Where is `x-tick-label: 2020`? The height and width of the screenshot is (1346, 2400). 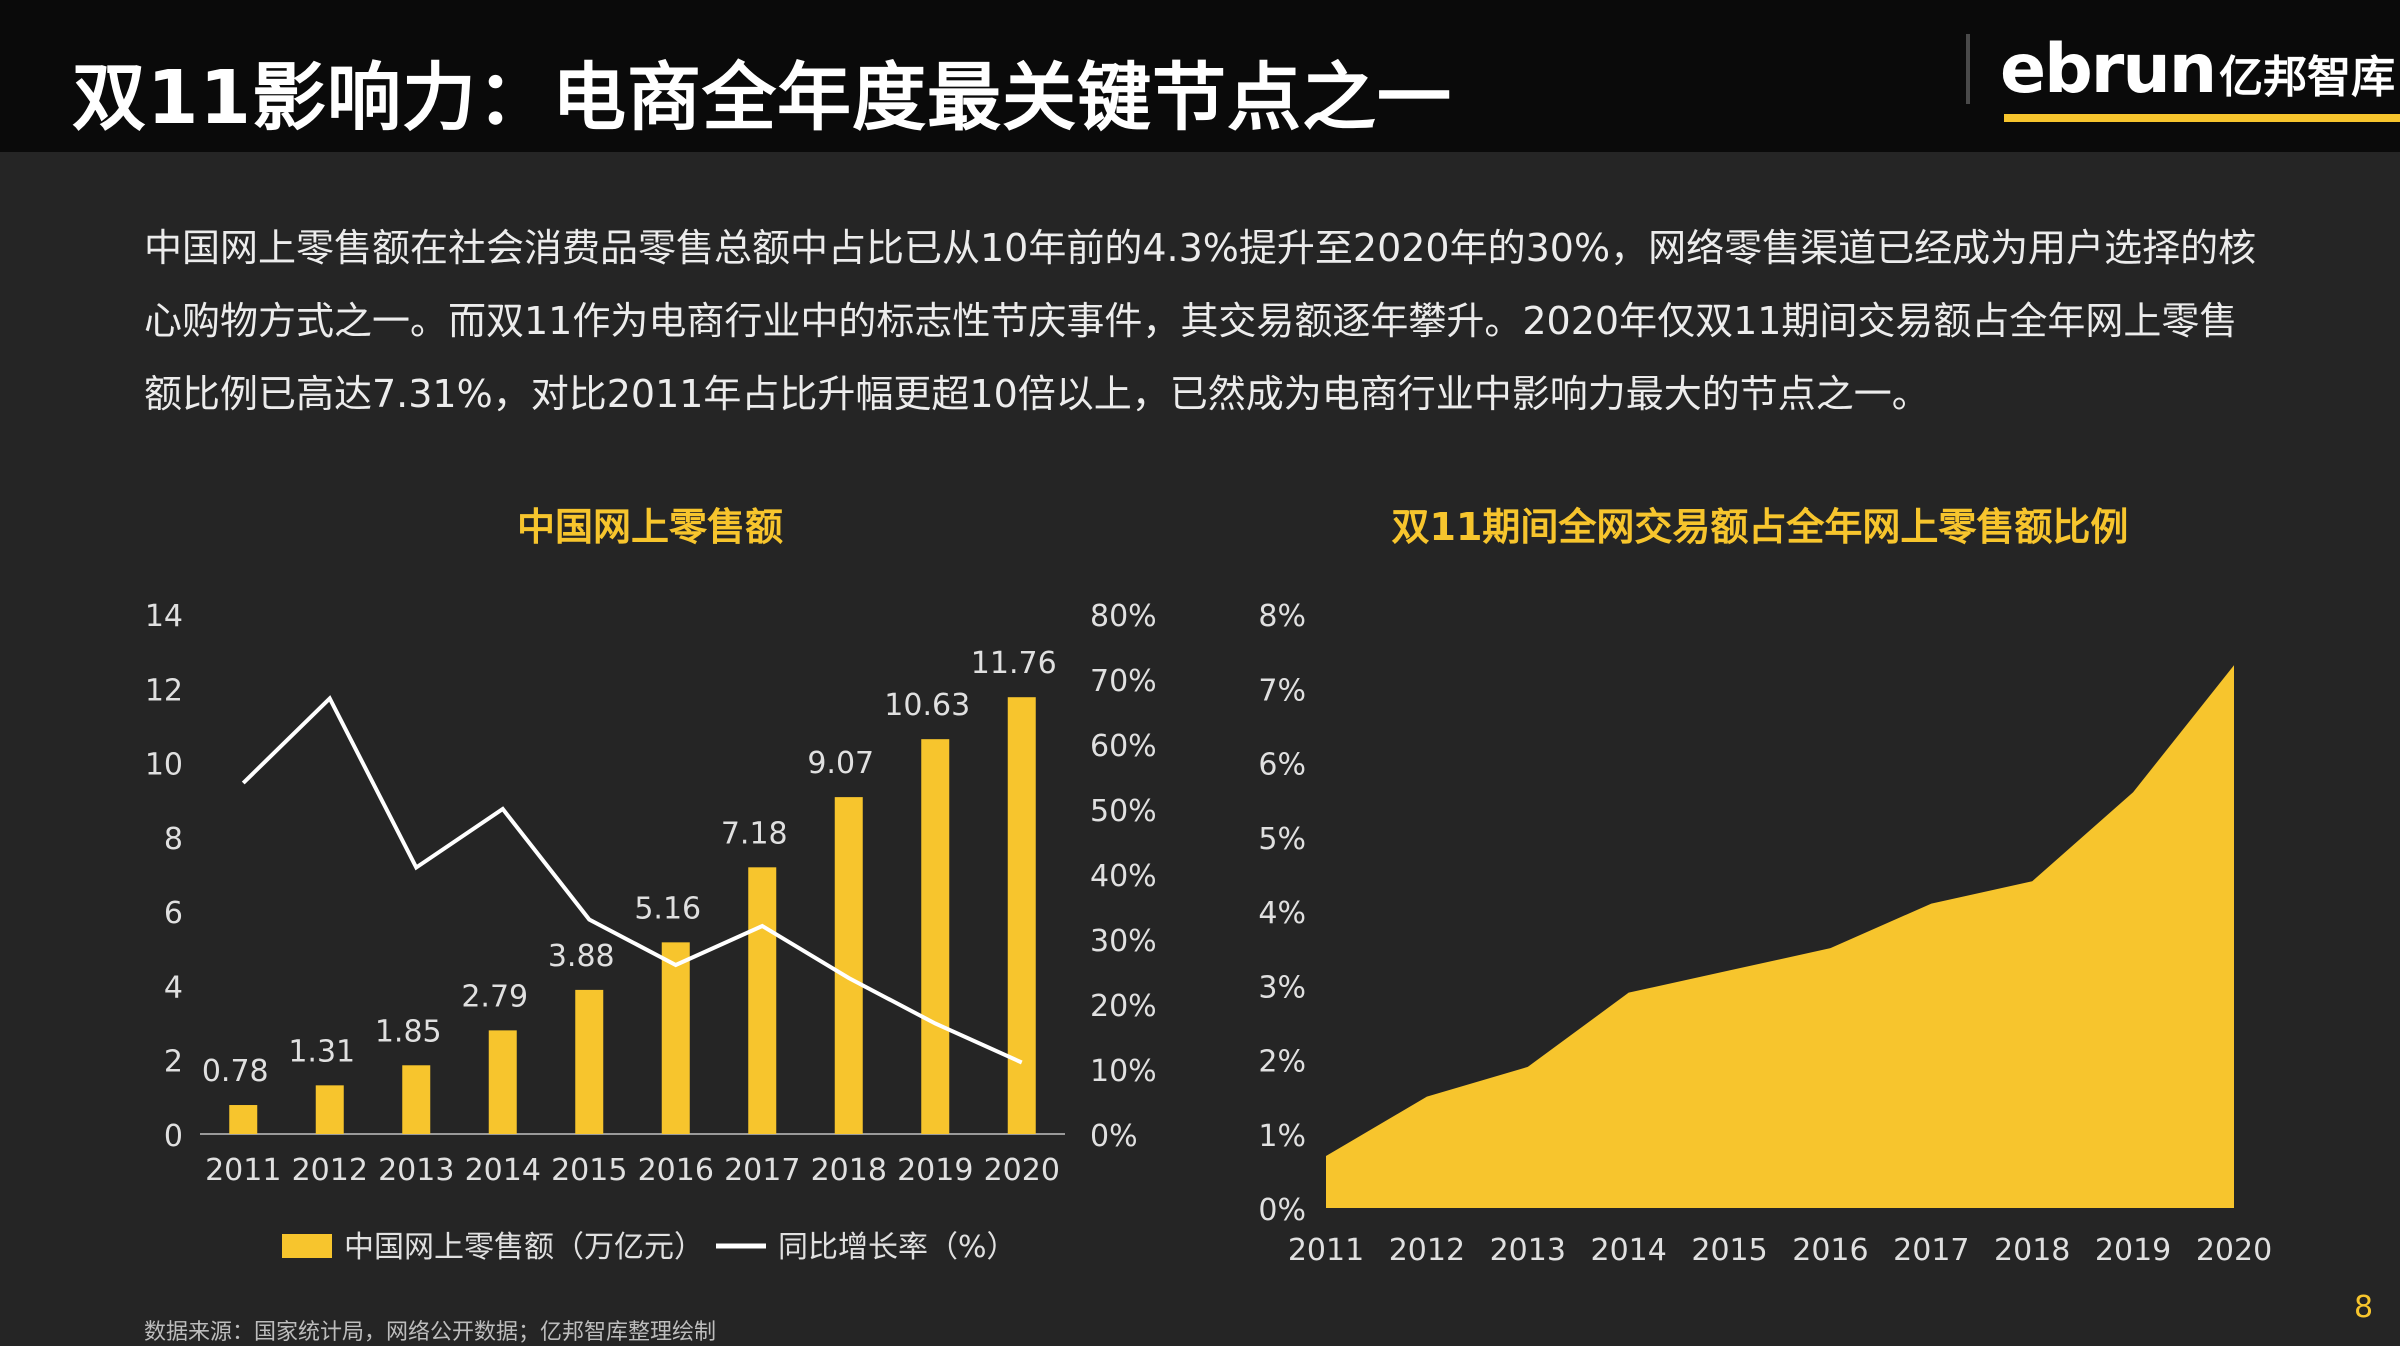
x-tick-label: 2020 is located at coordinates (2234, 1250).